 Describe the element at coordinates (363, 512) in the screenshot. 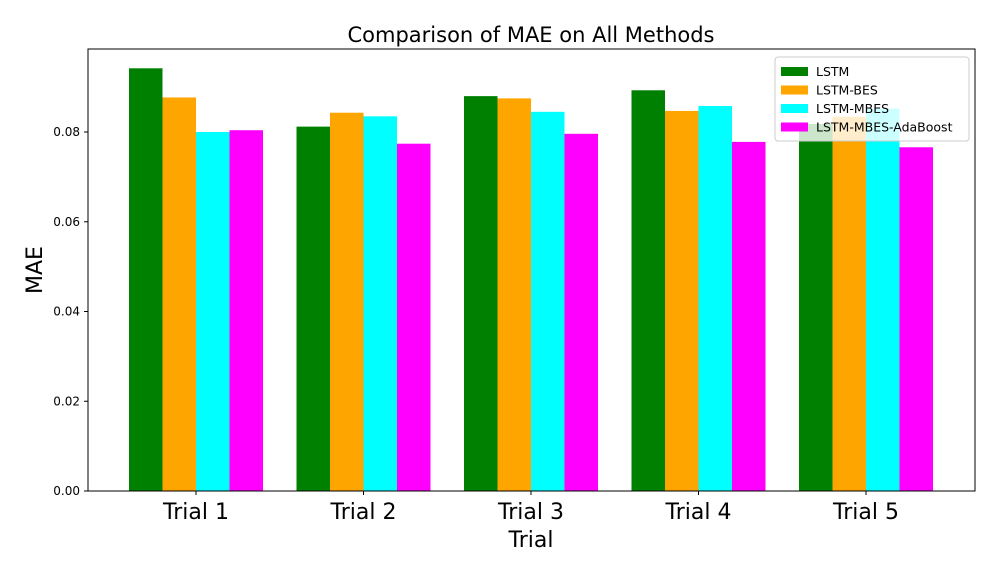

I see `x-tick-label: Trial 2` at that location.